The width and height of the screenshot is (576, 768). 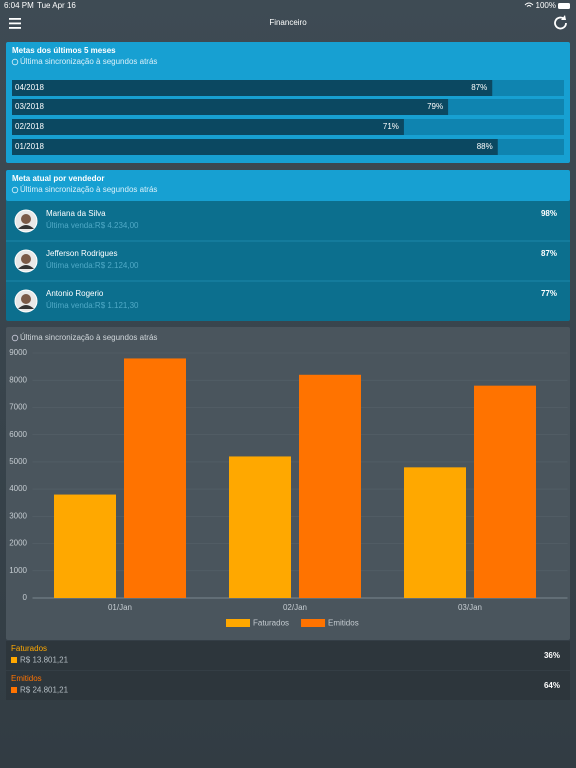 I want to click on summary-name: Emitidos, so click(x=26, y=678).